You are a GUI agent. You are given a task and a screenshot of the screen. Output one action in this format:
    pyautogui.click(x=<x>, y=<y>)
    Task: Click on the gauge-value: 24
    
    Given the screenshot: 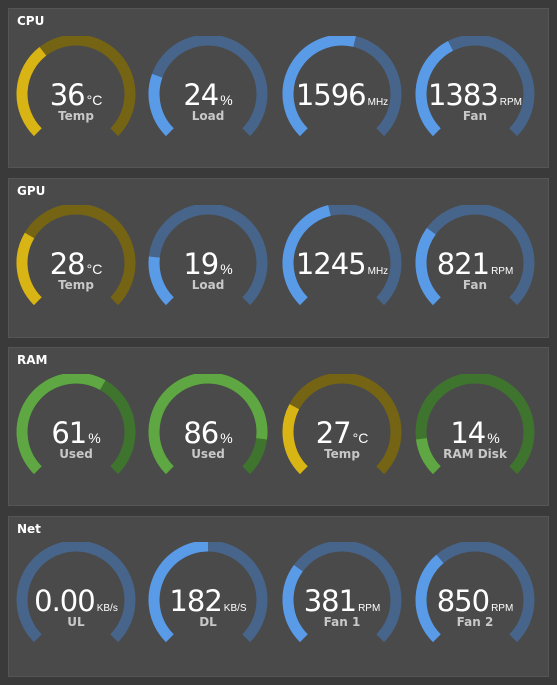 What is the action you would take?
    pyautogui.click(x=201, y=95)
    